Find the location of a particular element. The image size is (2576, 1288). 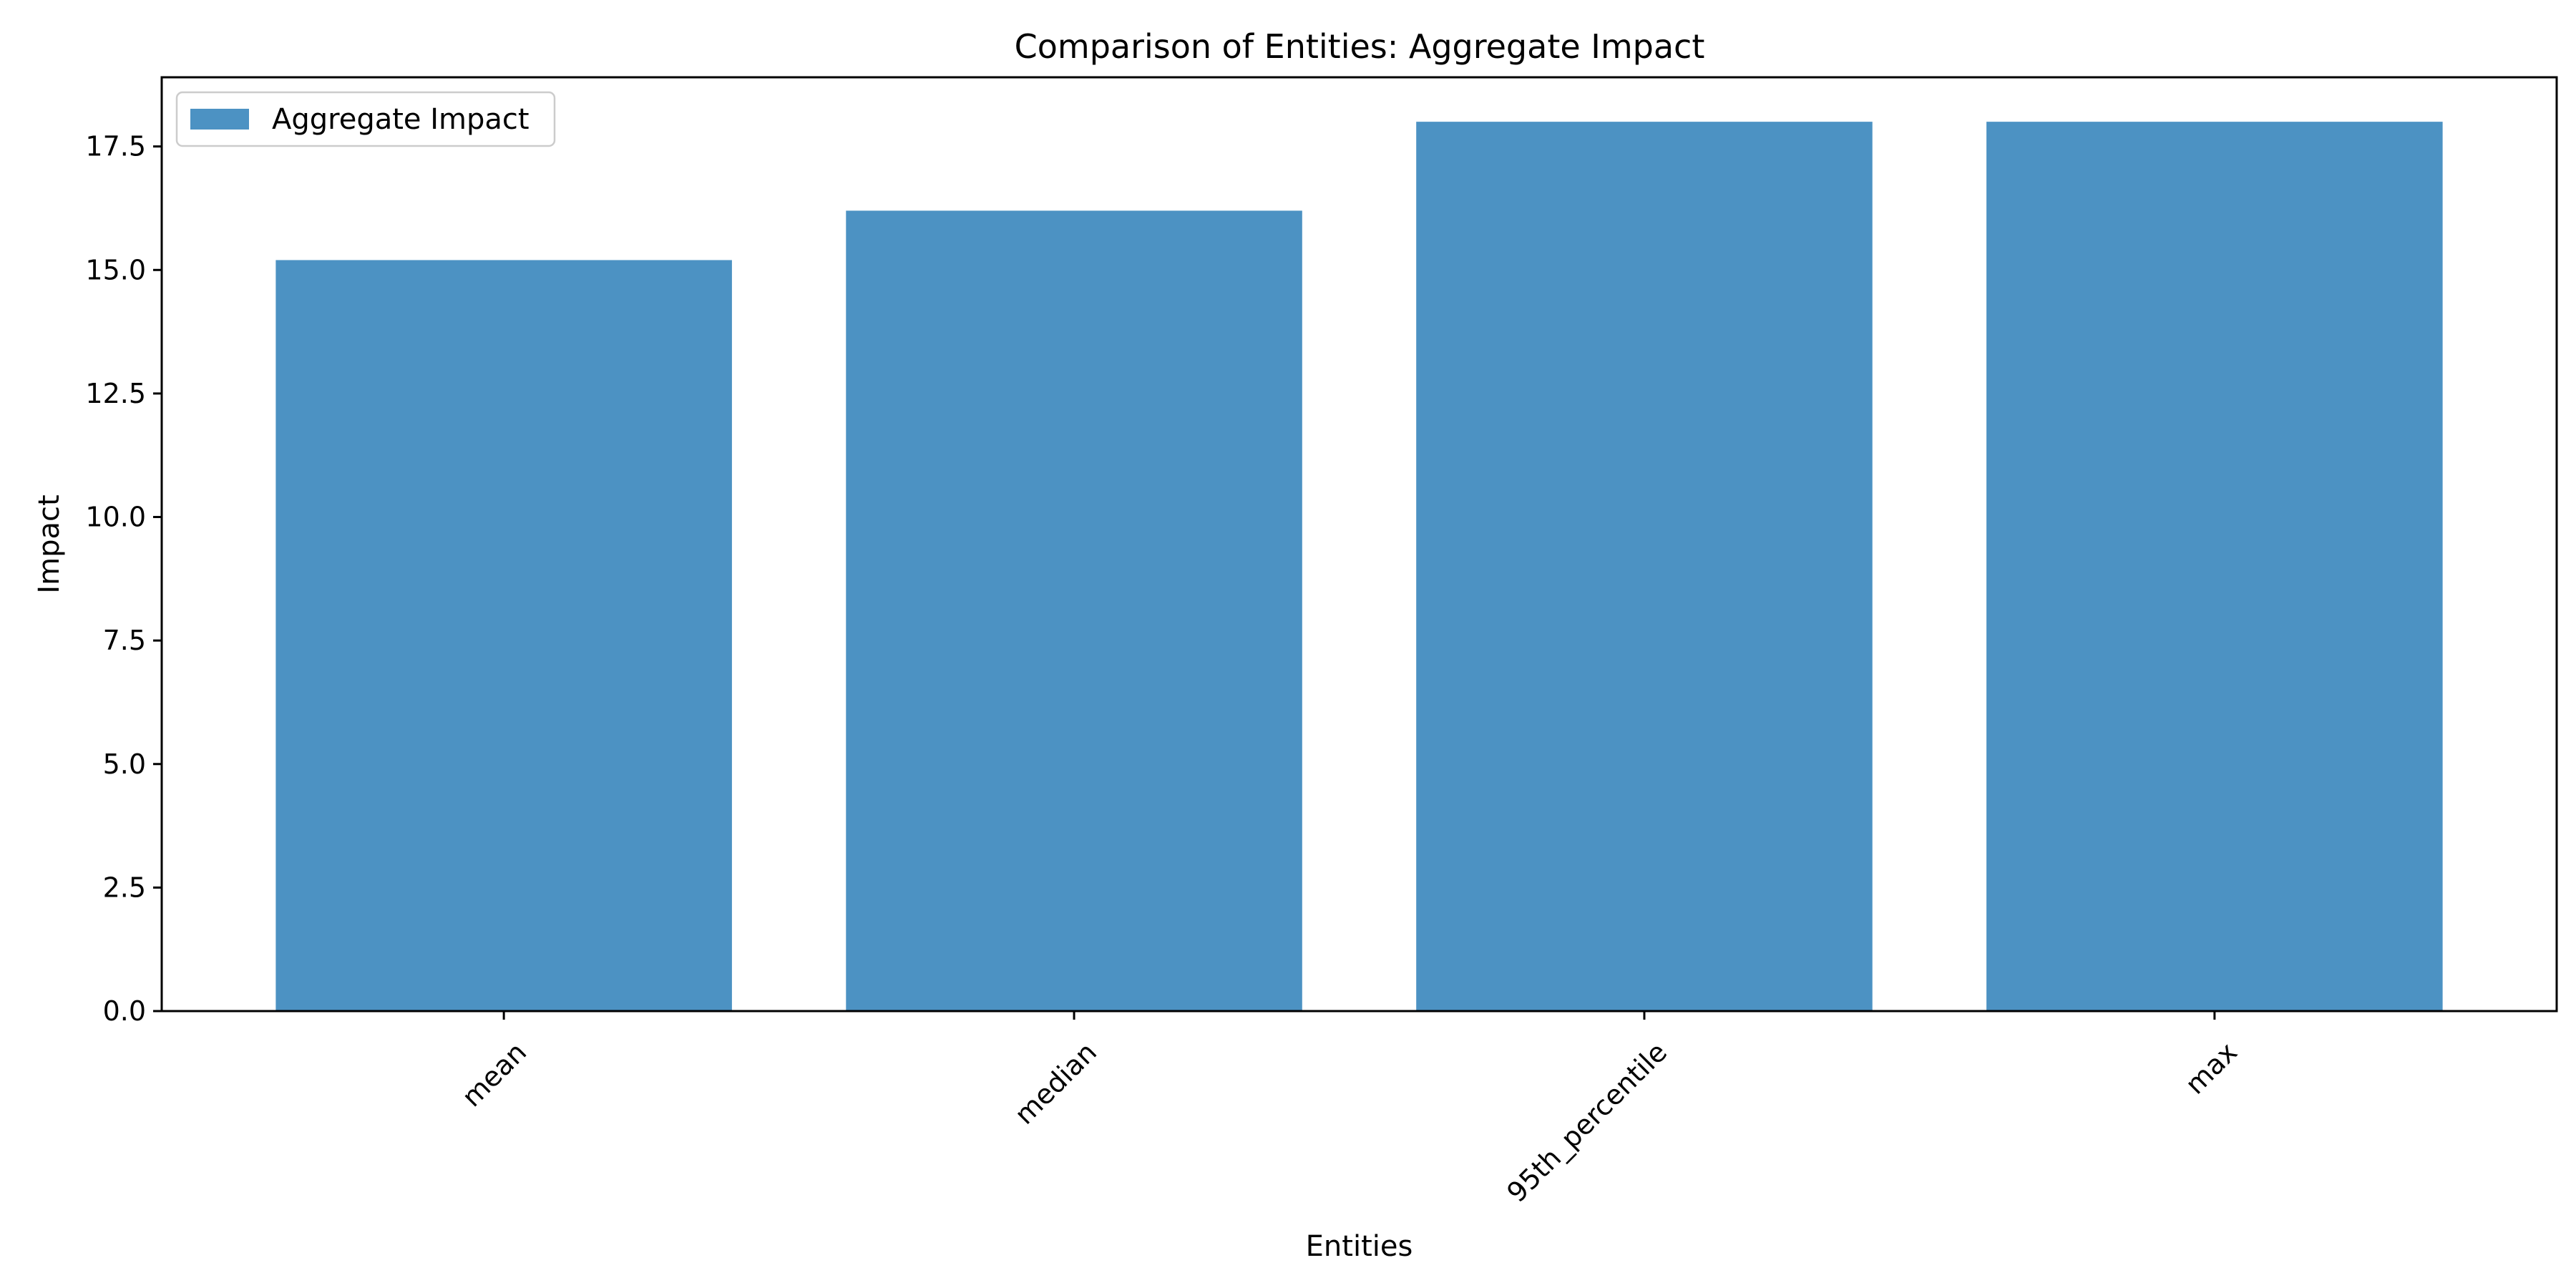

y-tick-label: 2.5 is located at coordinates (124, 887).